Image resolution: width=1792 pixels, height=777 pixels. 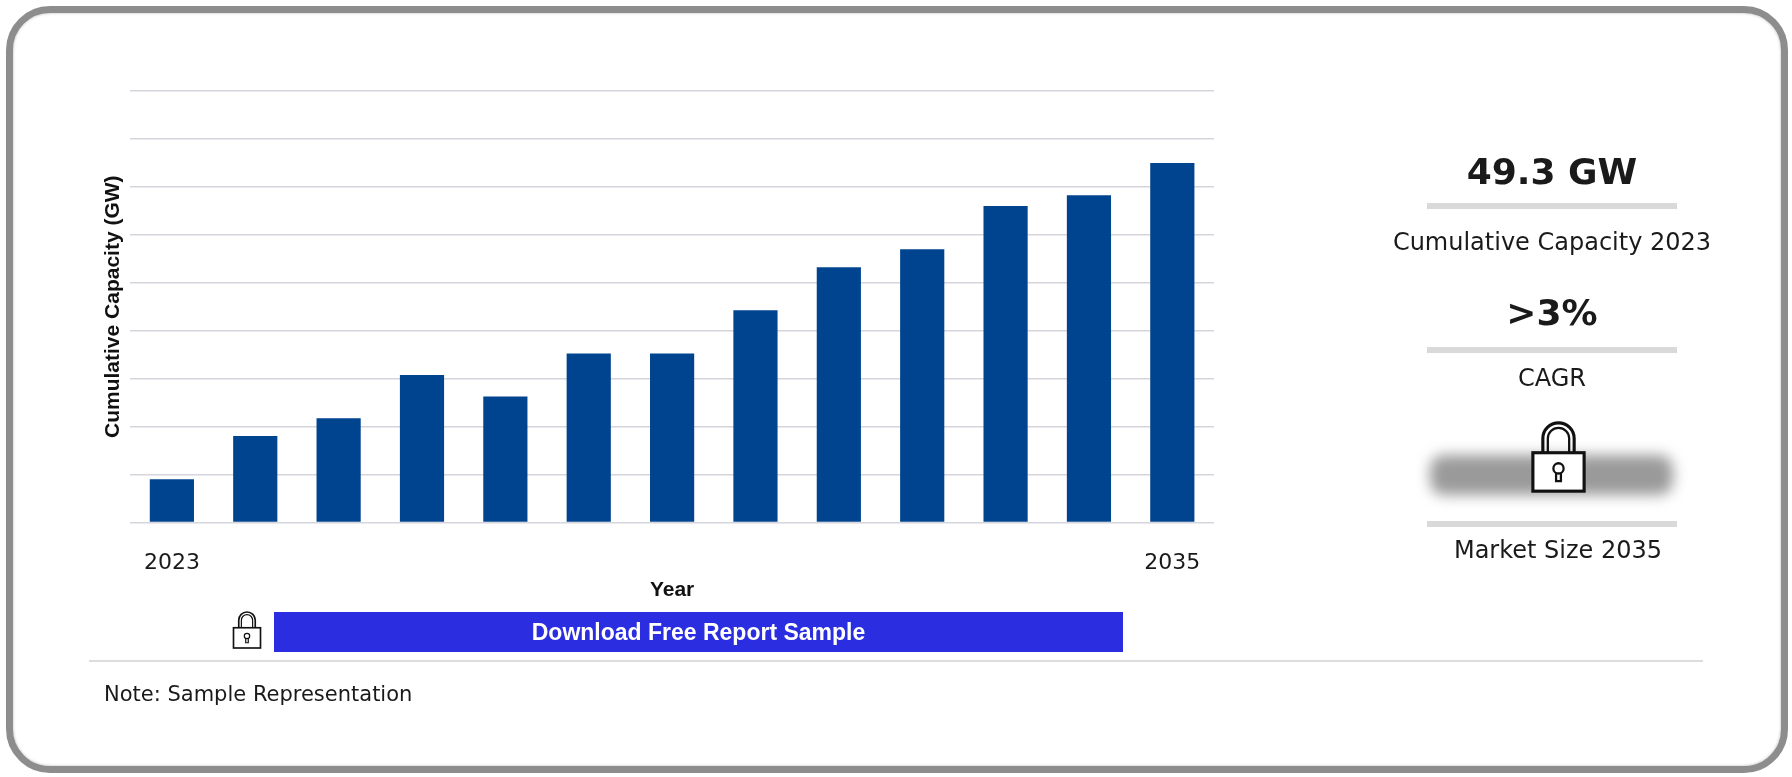 What do you see at coordinates (672, 589) in the screenshot?
I see `x-axis-title: Year` at bounding box center [672, 589].